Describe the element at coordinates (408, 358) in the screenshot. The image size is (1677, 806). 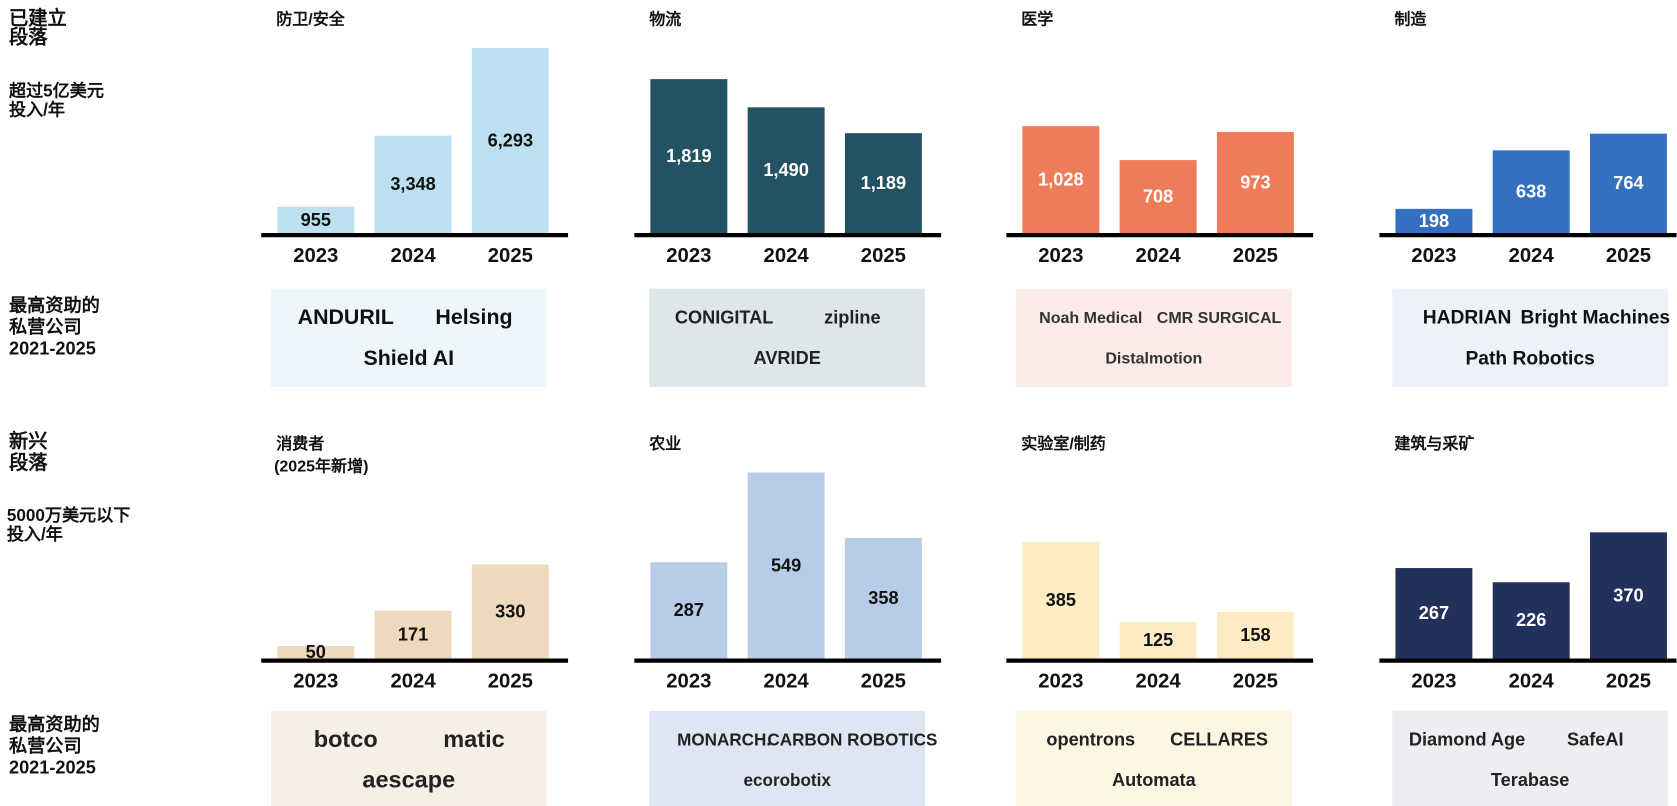
I see `company-logo: Shield AI` at that location.